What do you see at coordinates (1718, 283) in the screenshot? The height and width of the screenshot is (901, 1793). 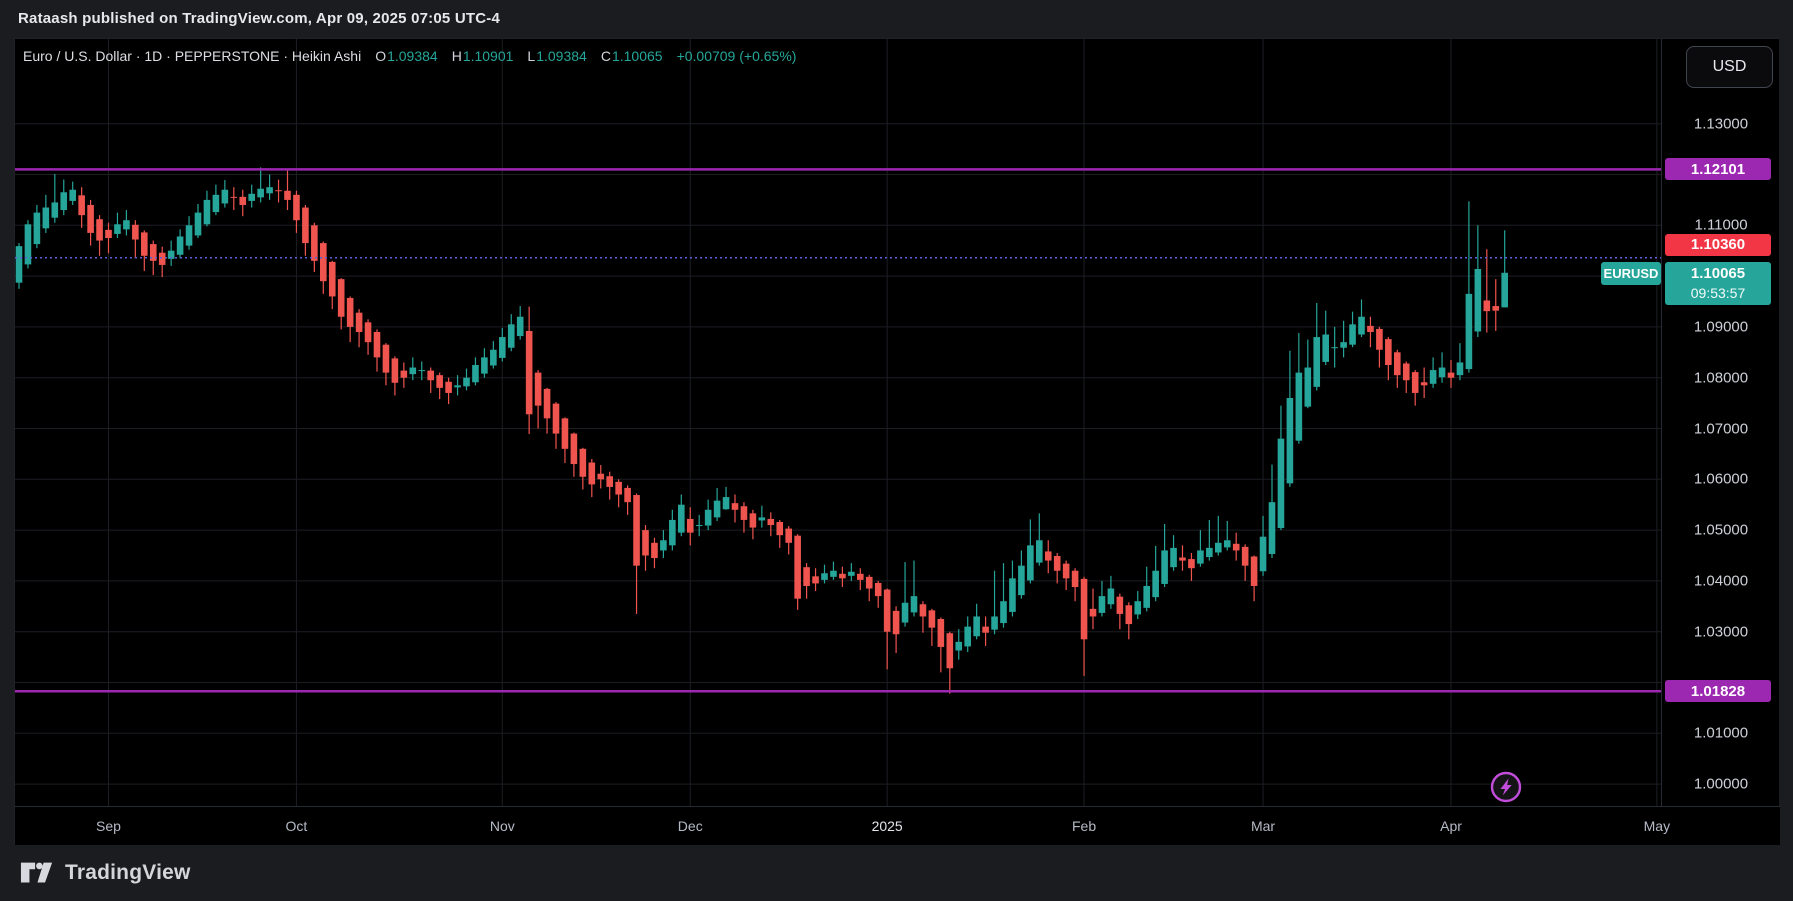 I see `current-price-badge: 1.10065 09:53:57` at bounding box center [1718, 283].